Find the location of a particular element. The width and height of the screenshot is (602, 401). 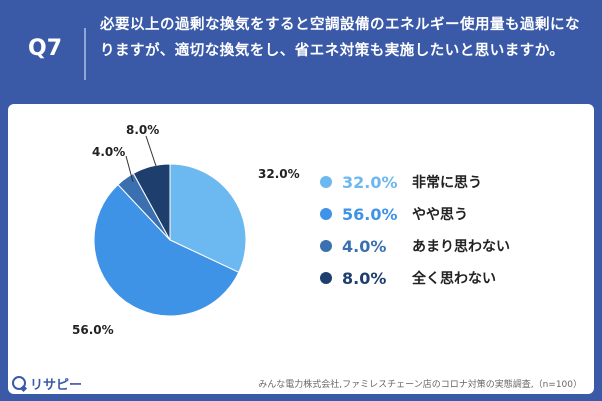

data-label-4: 8.0% is located at coordinates (142, 130).